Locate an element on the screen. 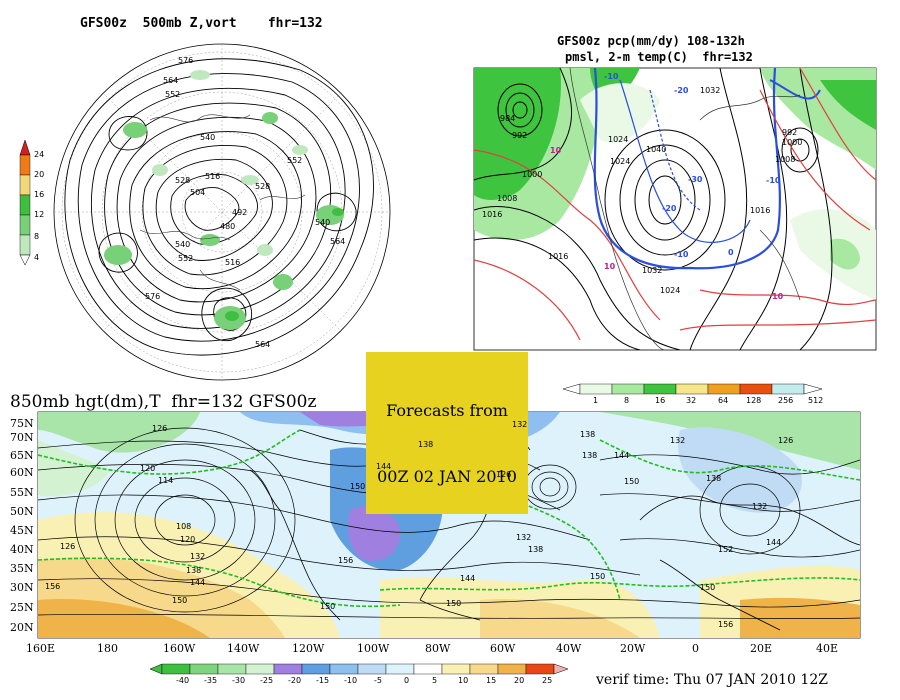 The width and height of the screenshot is (900, 700). polar-colorbar-label: 8 is located at coordinates (37, 236).